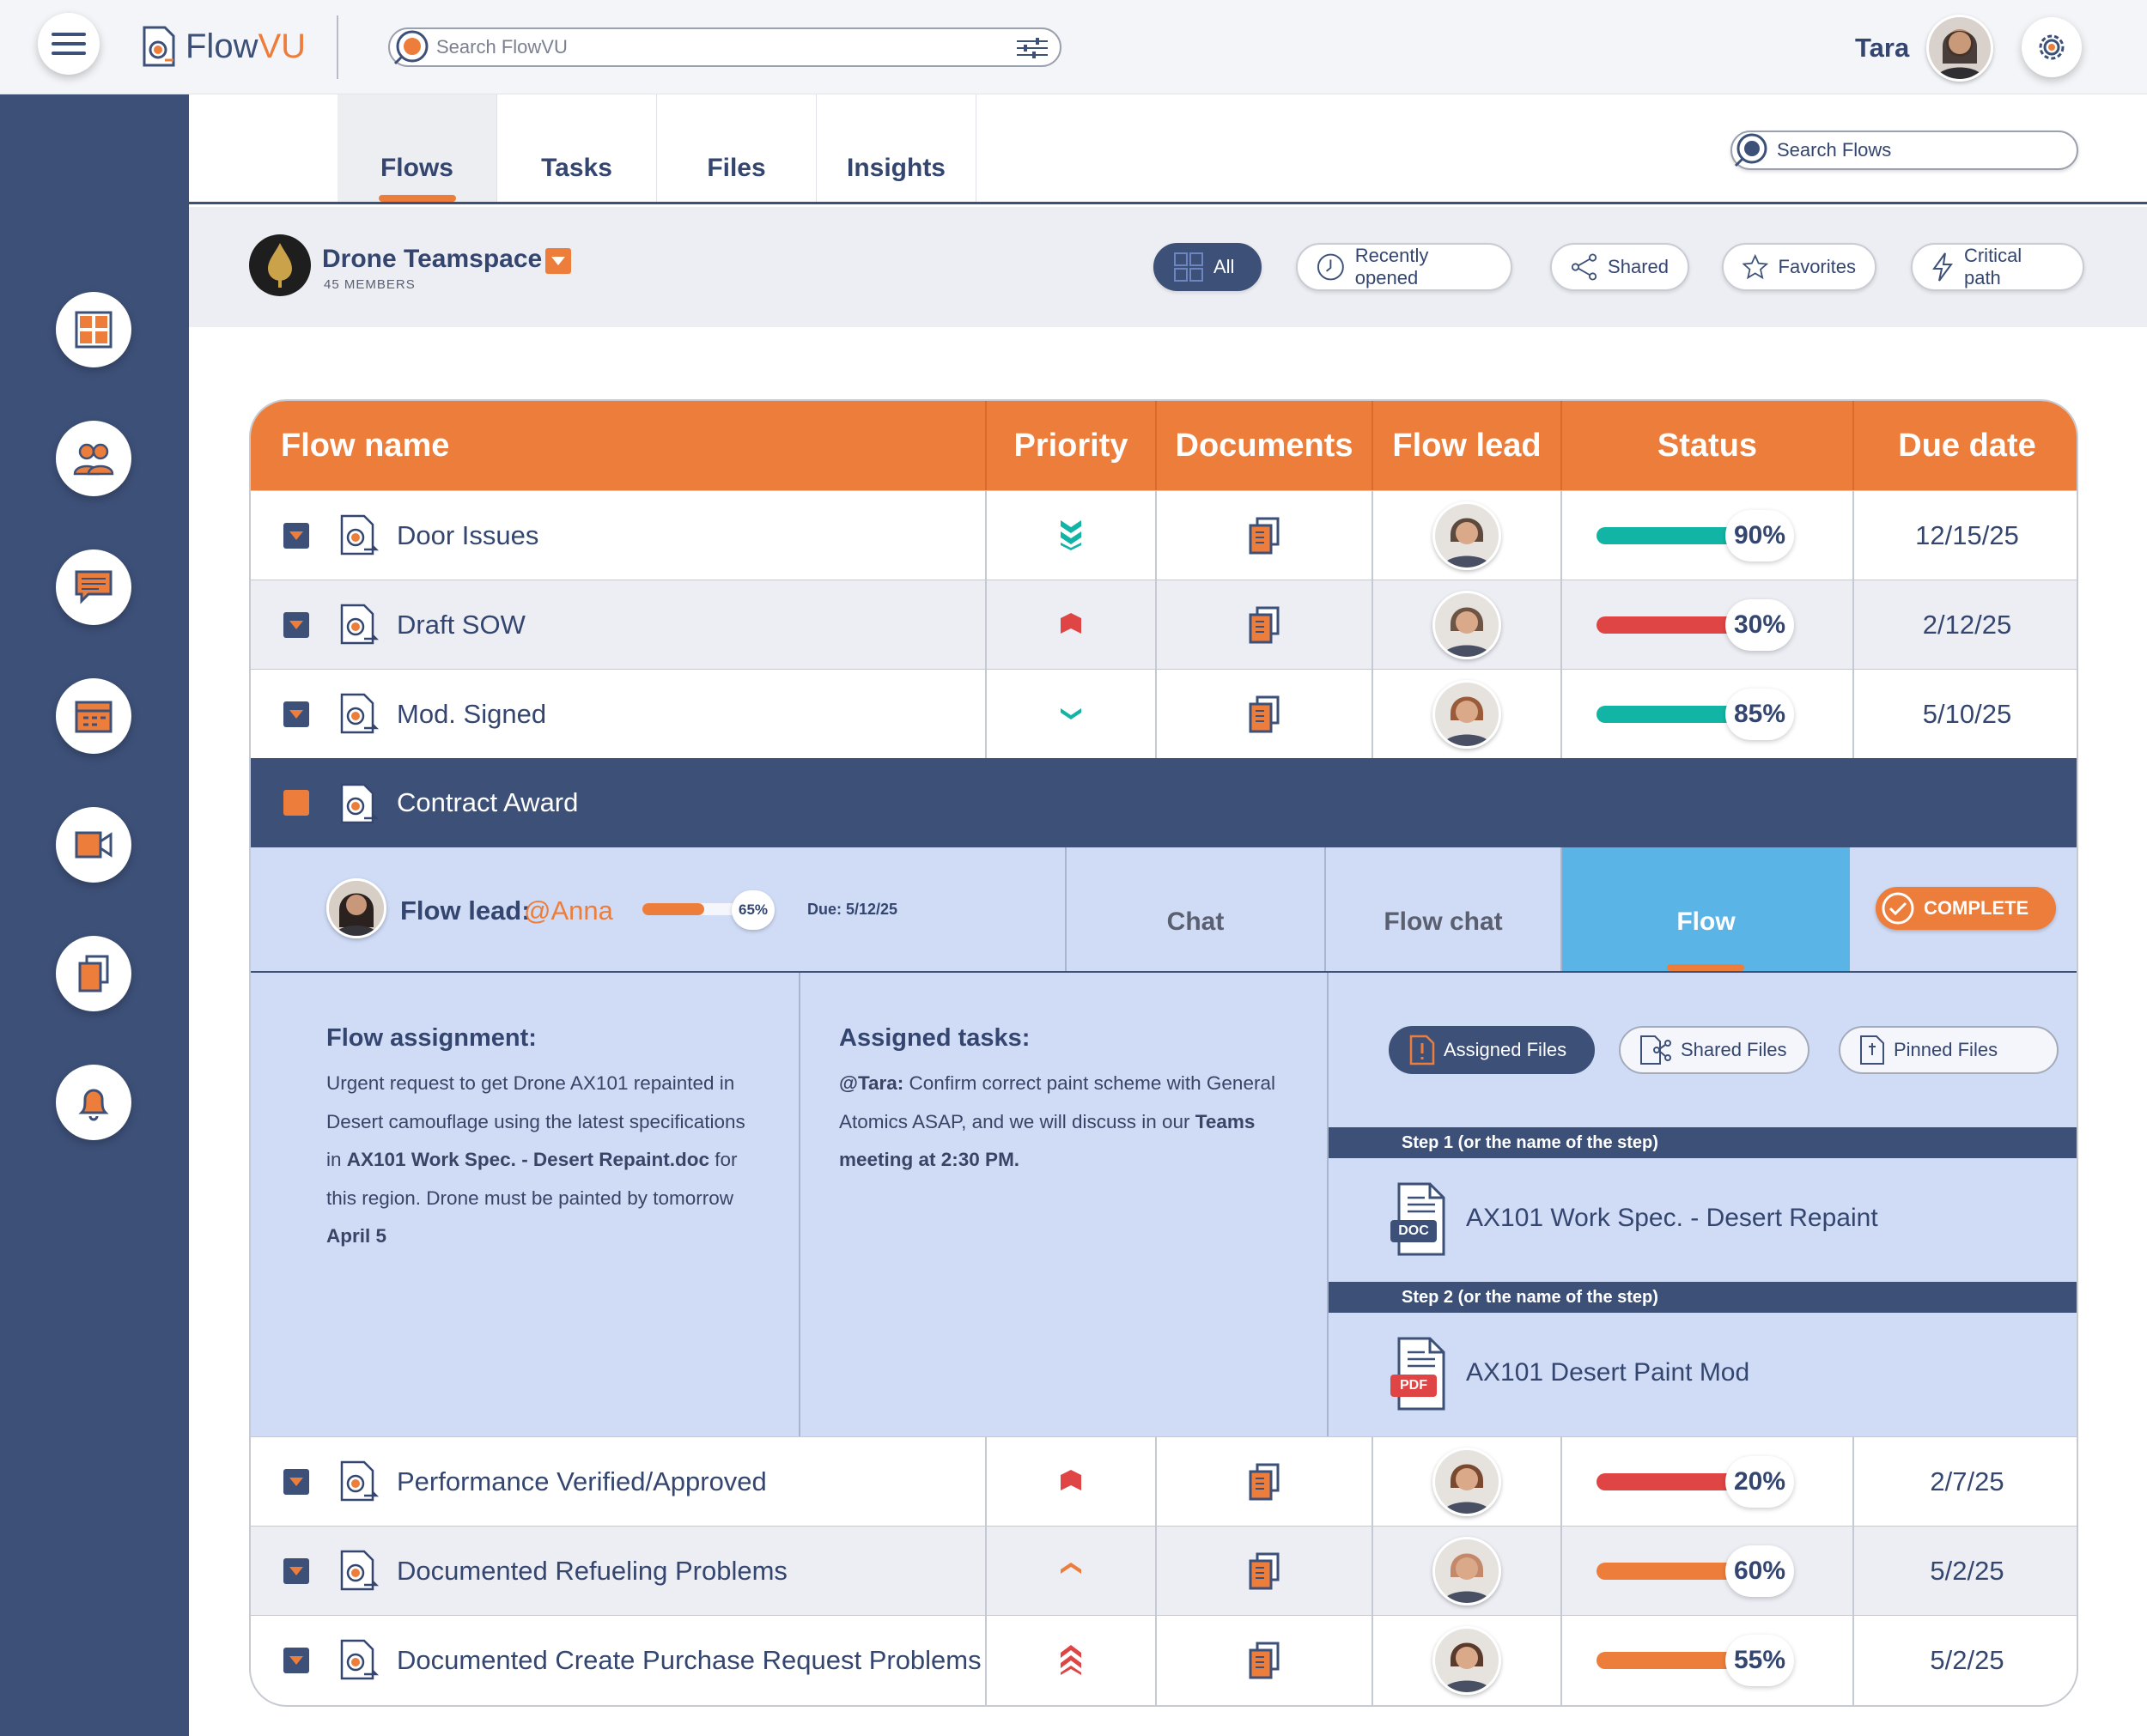 The width and height of the screenshot is (2147, 1736). Describe the element at coordinates (1997, 267) in the screenshot. I see `filter-critical-path: Critical path` at that location.